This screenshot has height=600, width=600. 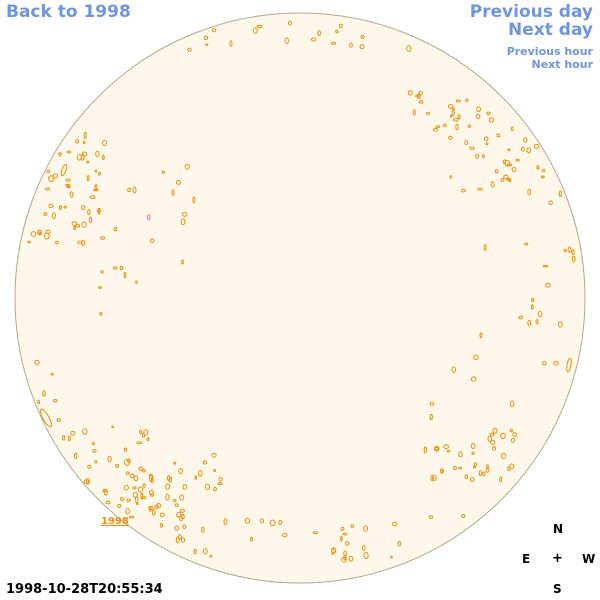 I want to click on previous-day-link: Previous day, so click(x=531, y=12).